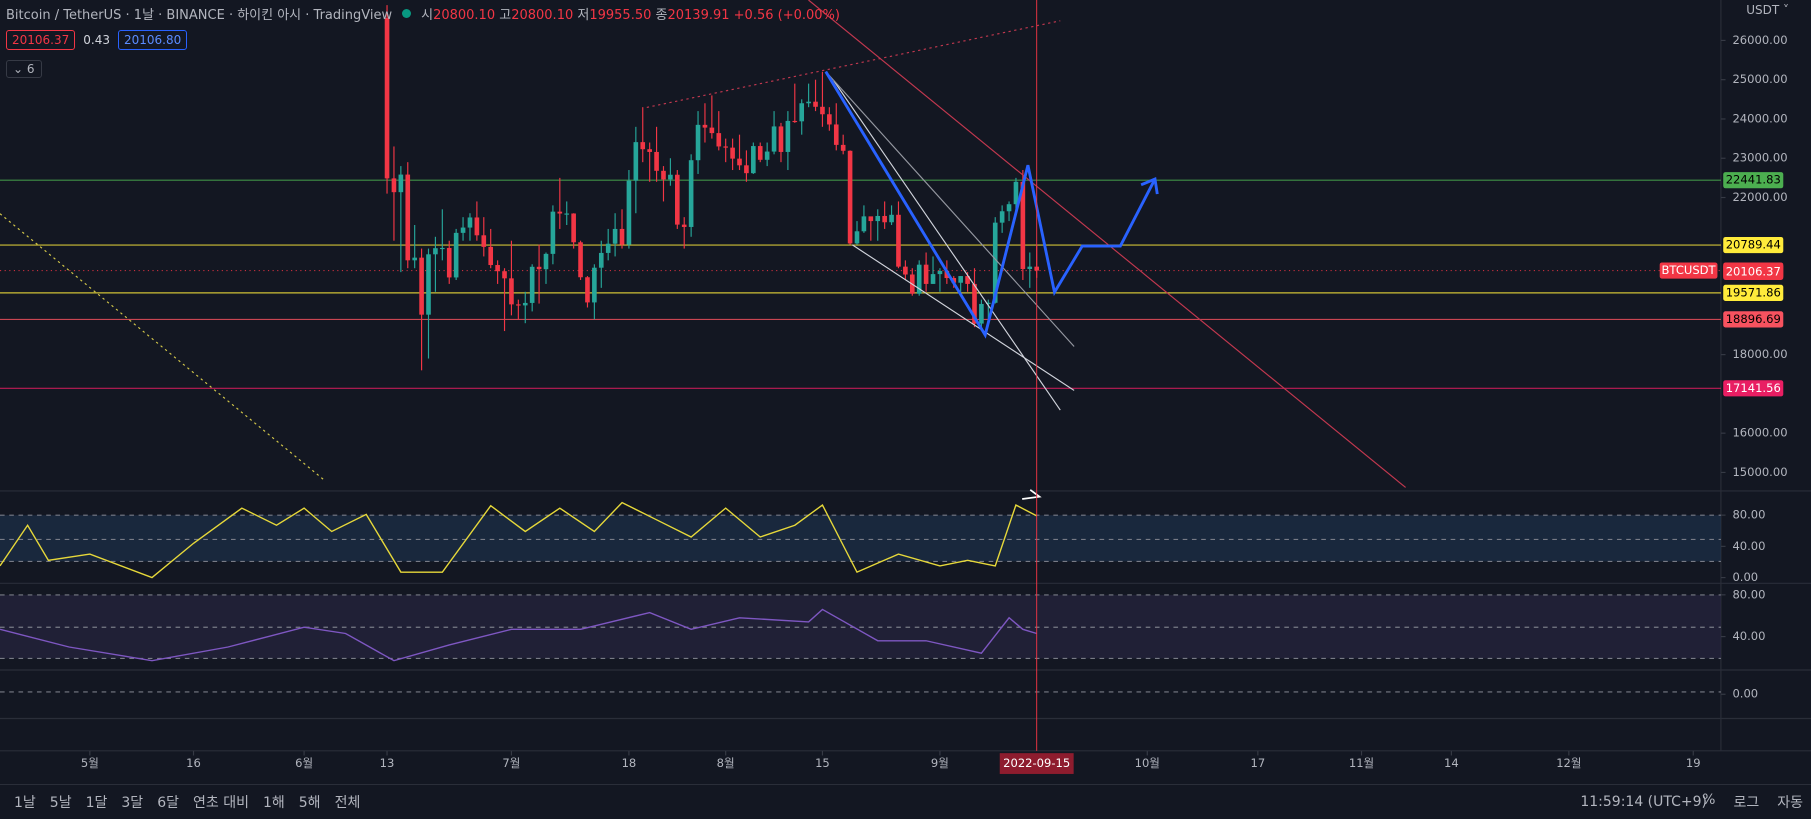 The image size is (1811, 819). What do you see at coordinates (860, 538) in the screenshot?
I see `oscillator-band` at bounding box center [860, 538].